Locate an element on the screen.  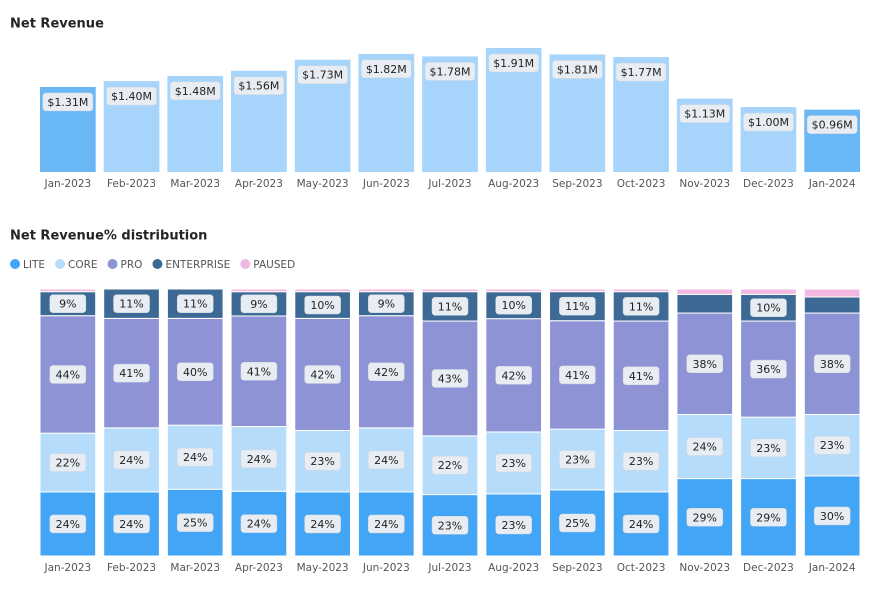
data-label: 25% is located at coordinates (195, 523).